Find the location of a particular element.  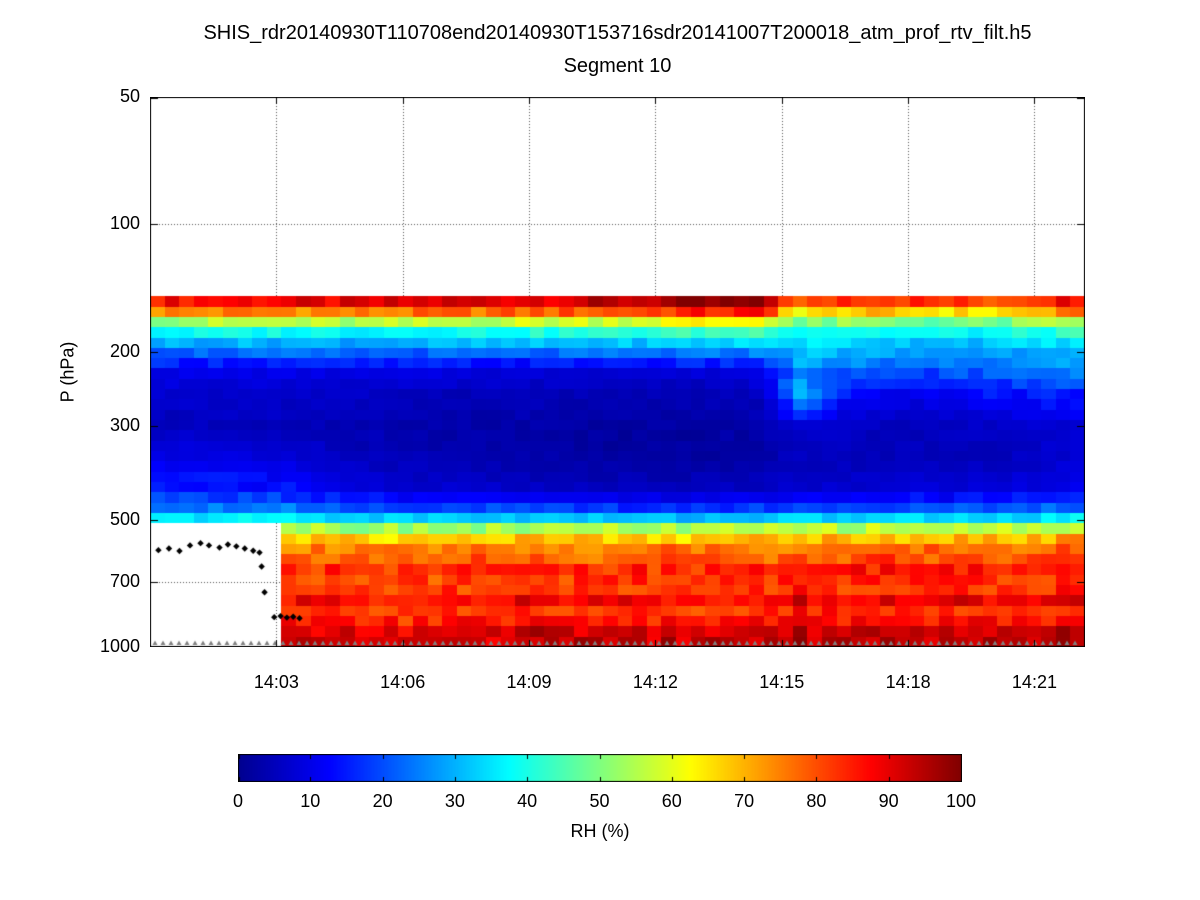

colorbar-tick-label: 30 is located at coordinates (454, 801).